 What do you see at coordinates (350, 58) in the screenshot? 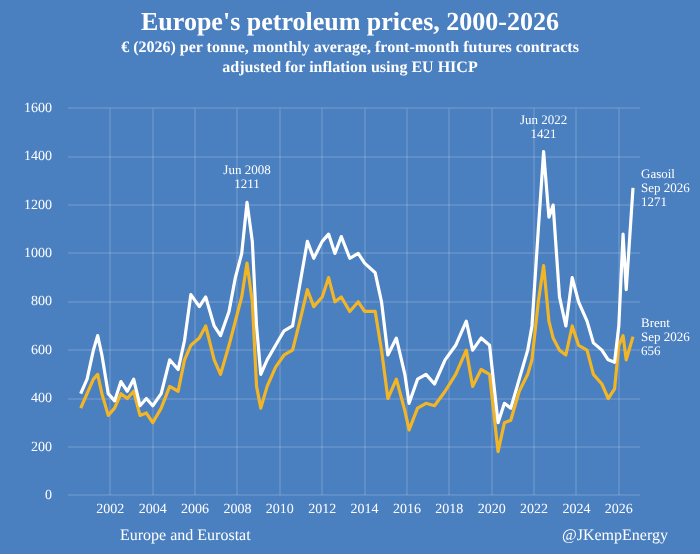
I see `chart-subtitle: € (2026) per tonne, monthly average, front-month futures contracts adjusted for inflation using EU HICP` at bounding box center [350, 58].